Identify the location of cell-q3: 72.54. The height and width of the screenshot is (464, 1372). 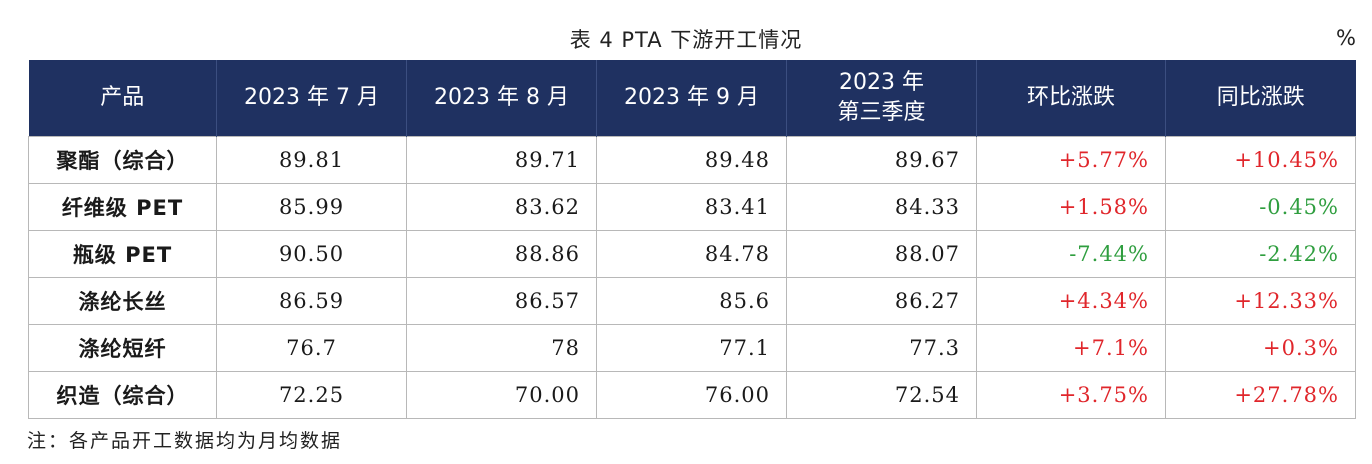
(881, 395).